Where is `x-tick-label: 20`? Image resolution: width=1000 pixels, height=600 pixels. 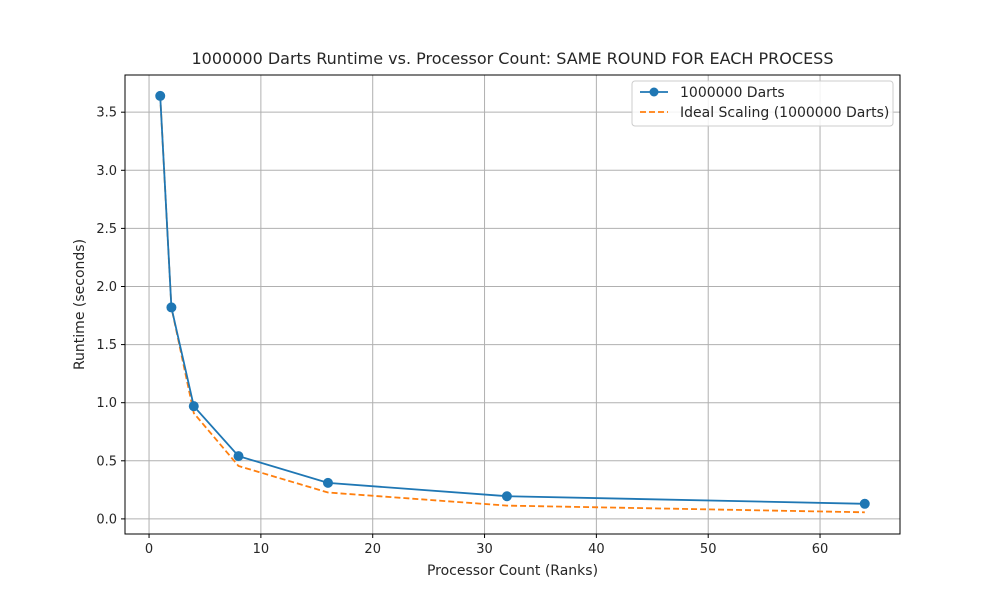
x-tick-label: 20 is located at coordinates (372, 549).